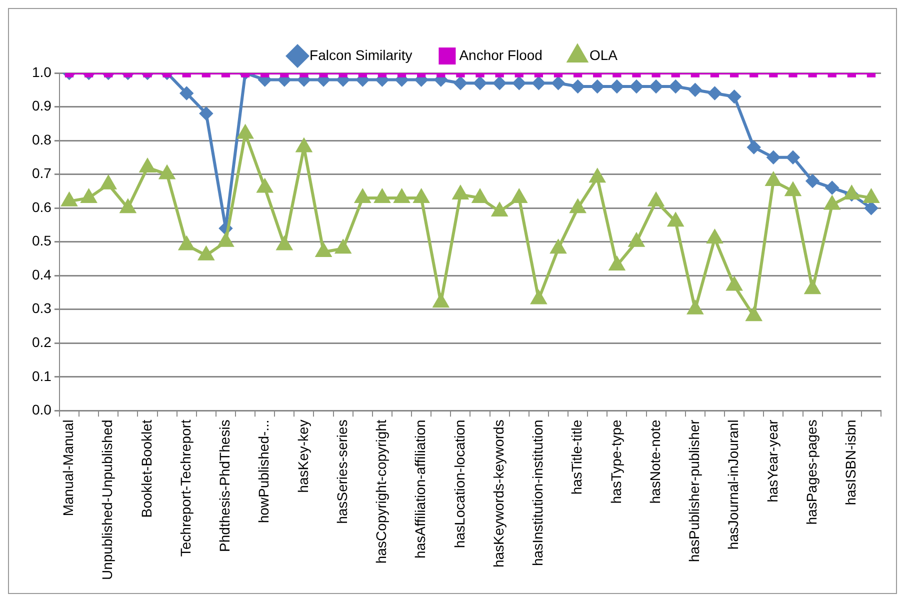 Image resolution: width=905 pixels, height=602 pixels. Describe the element at coordinates (42, 72) in the screenshot. I see `y-tick-label: 1.0` at that location.